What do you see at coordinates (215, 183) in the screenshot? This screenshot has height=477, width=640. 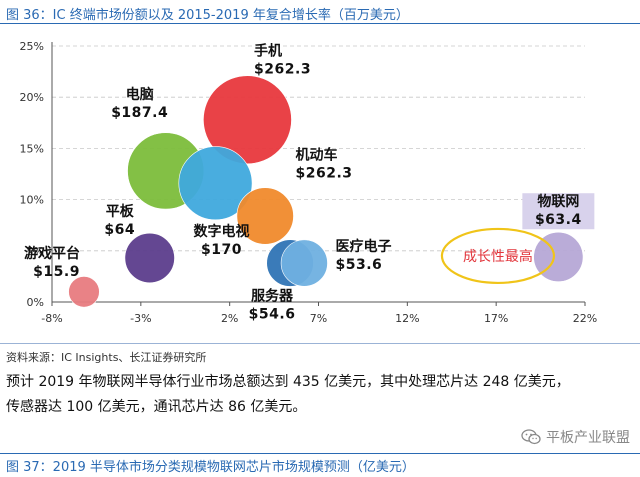 I see `bubble-数字电视` at bounding box center [215, 183].